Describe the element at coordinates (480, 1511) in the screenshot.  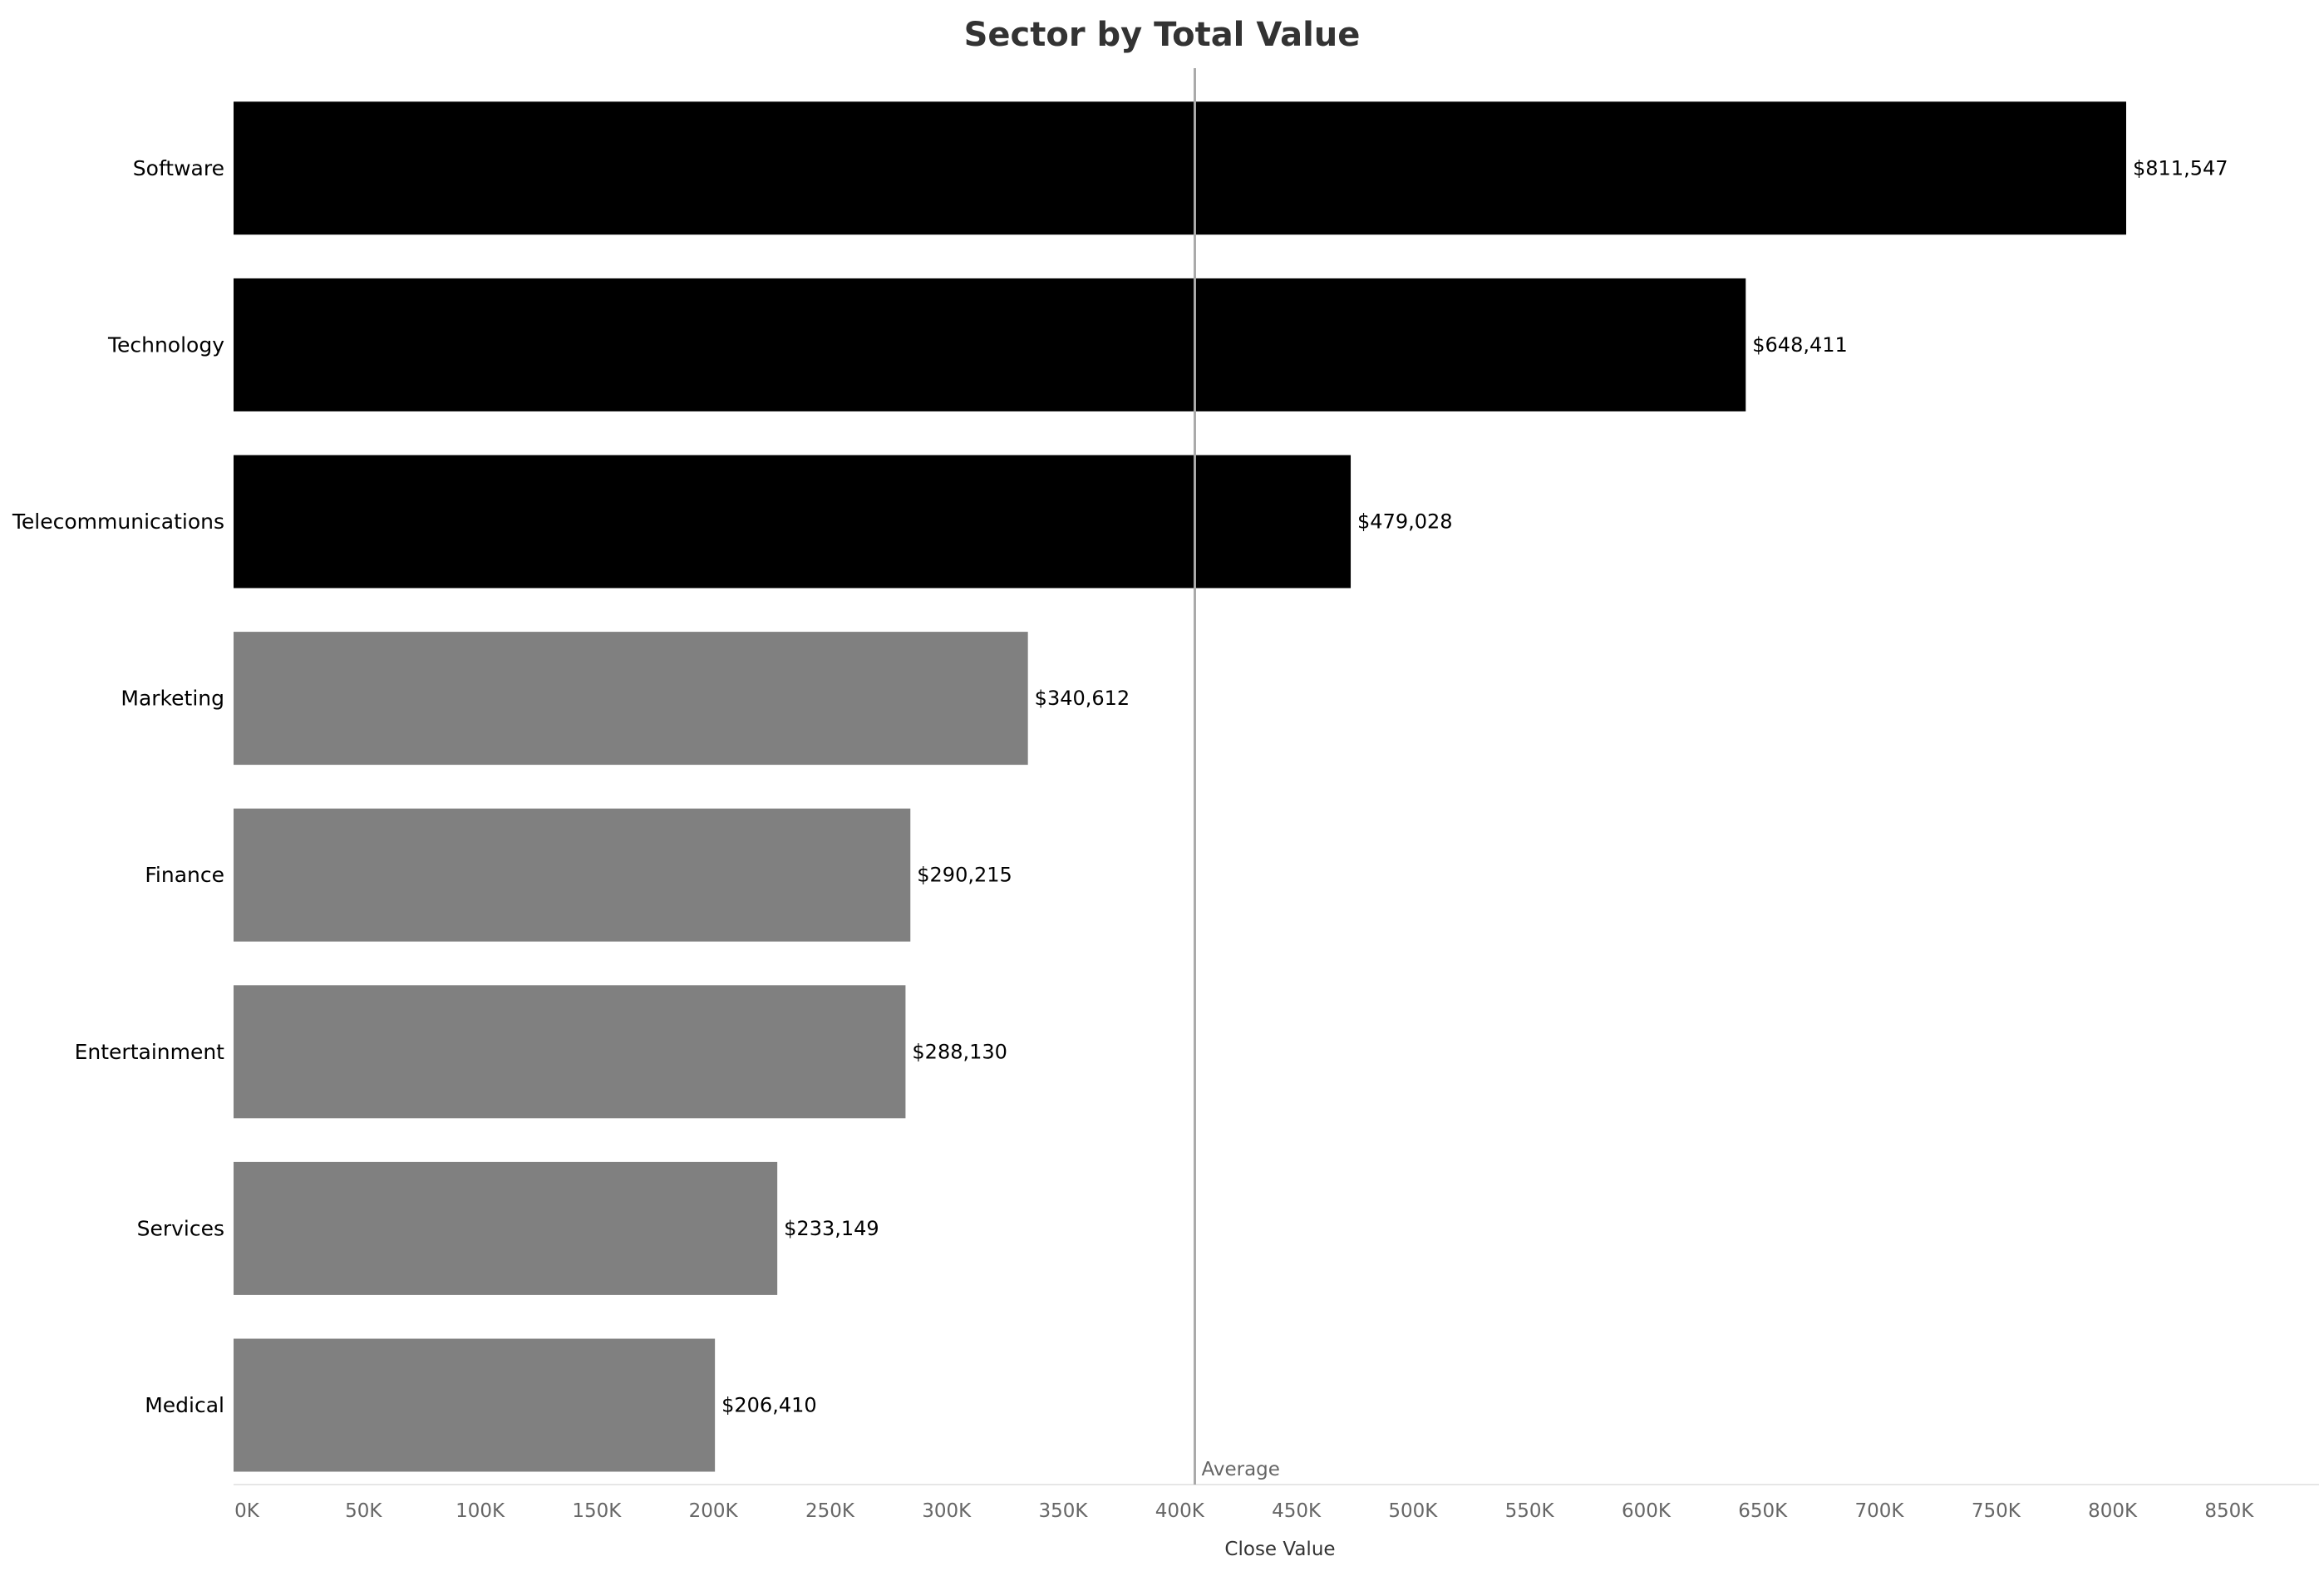
I see `x-tick-label: 100K` at that location.